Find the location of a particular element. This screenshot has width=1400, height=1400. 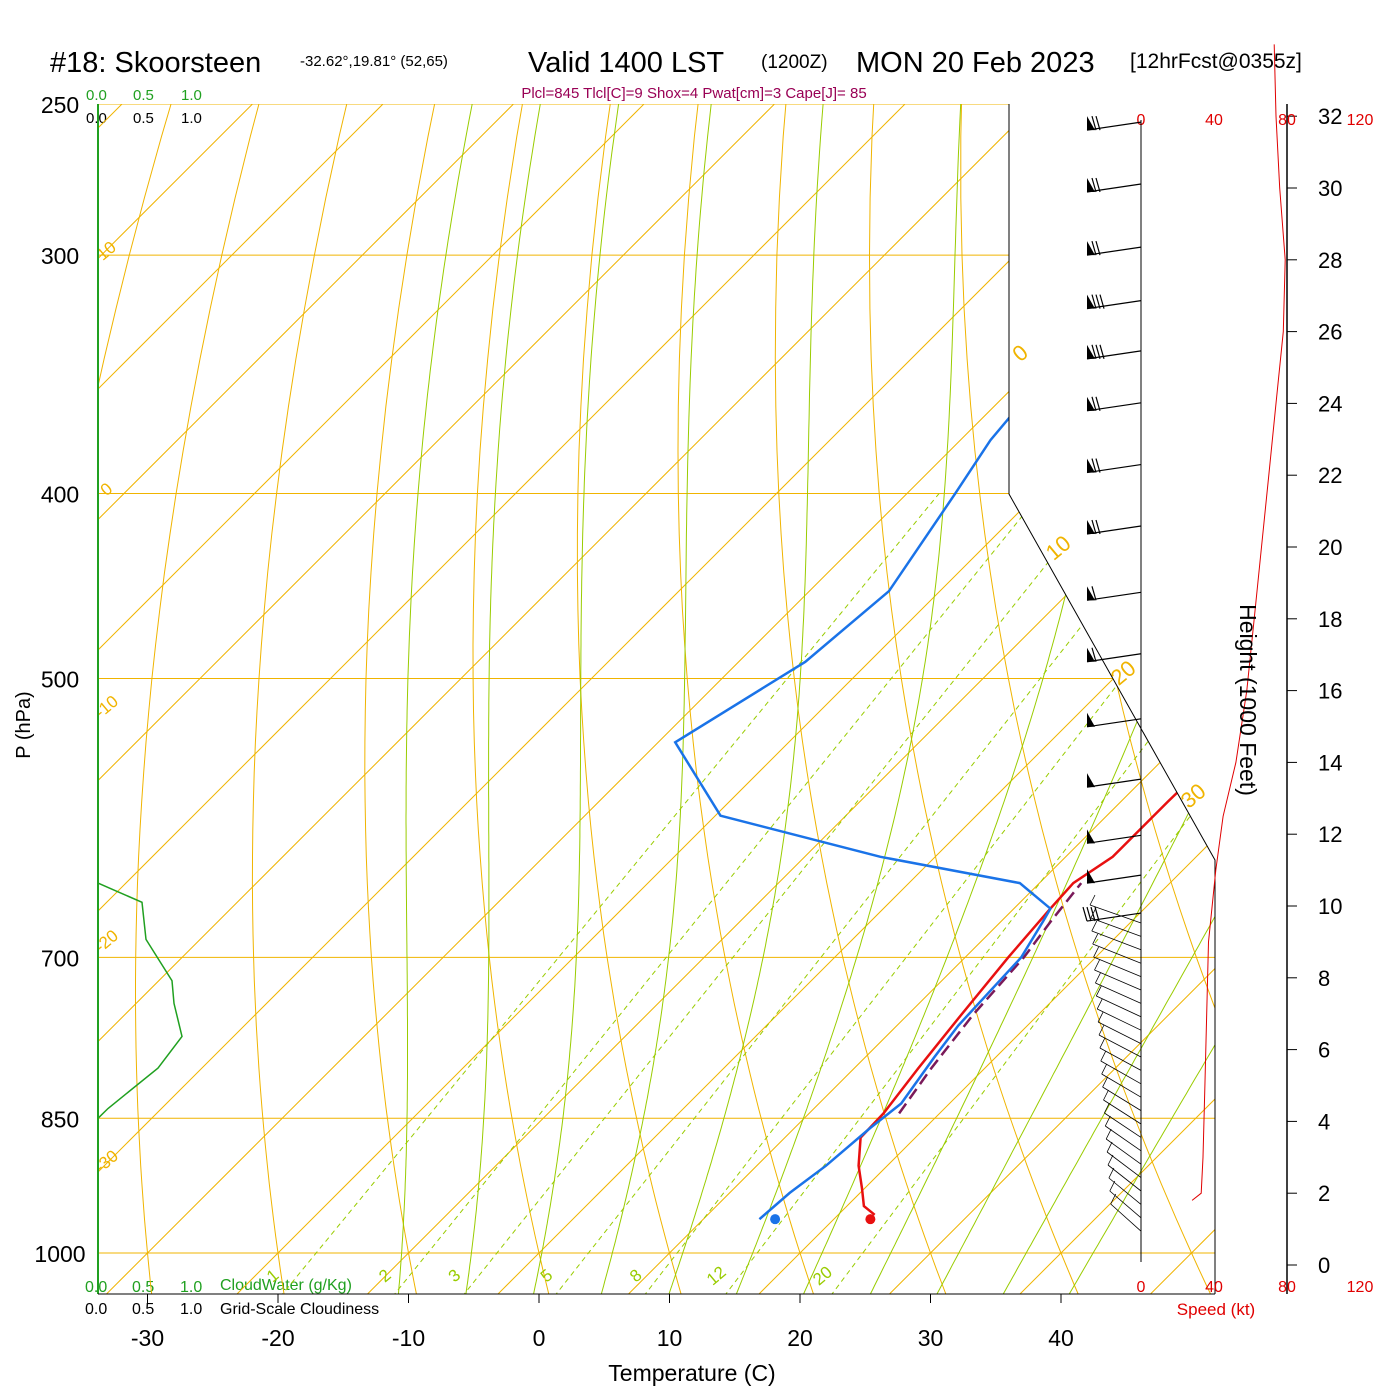

top-scale-labels: 0.0 0.5 1.0 0.0 0.5 1.0 is located at coordinates (144, 107).